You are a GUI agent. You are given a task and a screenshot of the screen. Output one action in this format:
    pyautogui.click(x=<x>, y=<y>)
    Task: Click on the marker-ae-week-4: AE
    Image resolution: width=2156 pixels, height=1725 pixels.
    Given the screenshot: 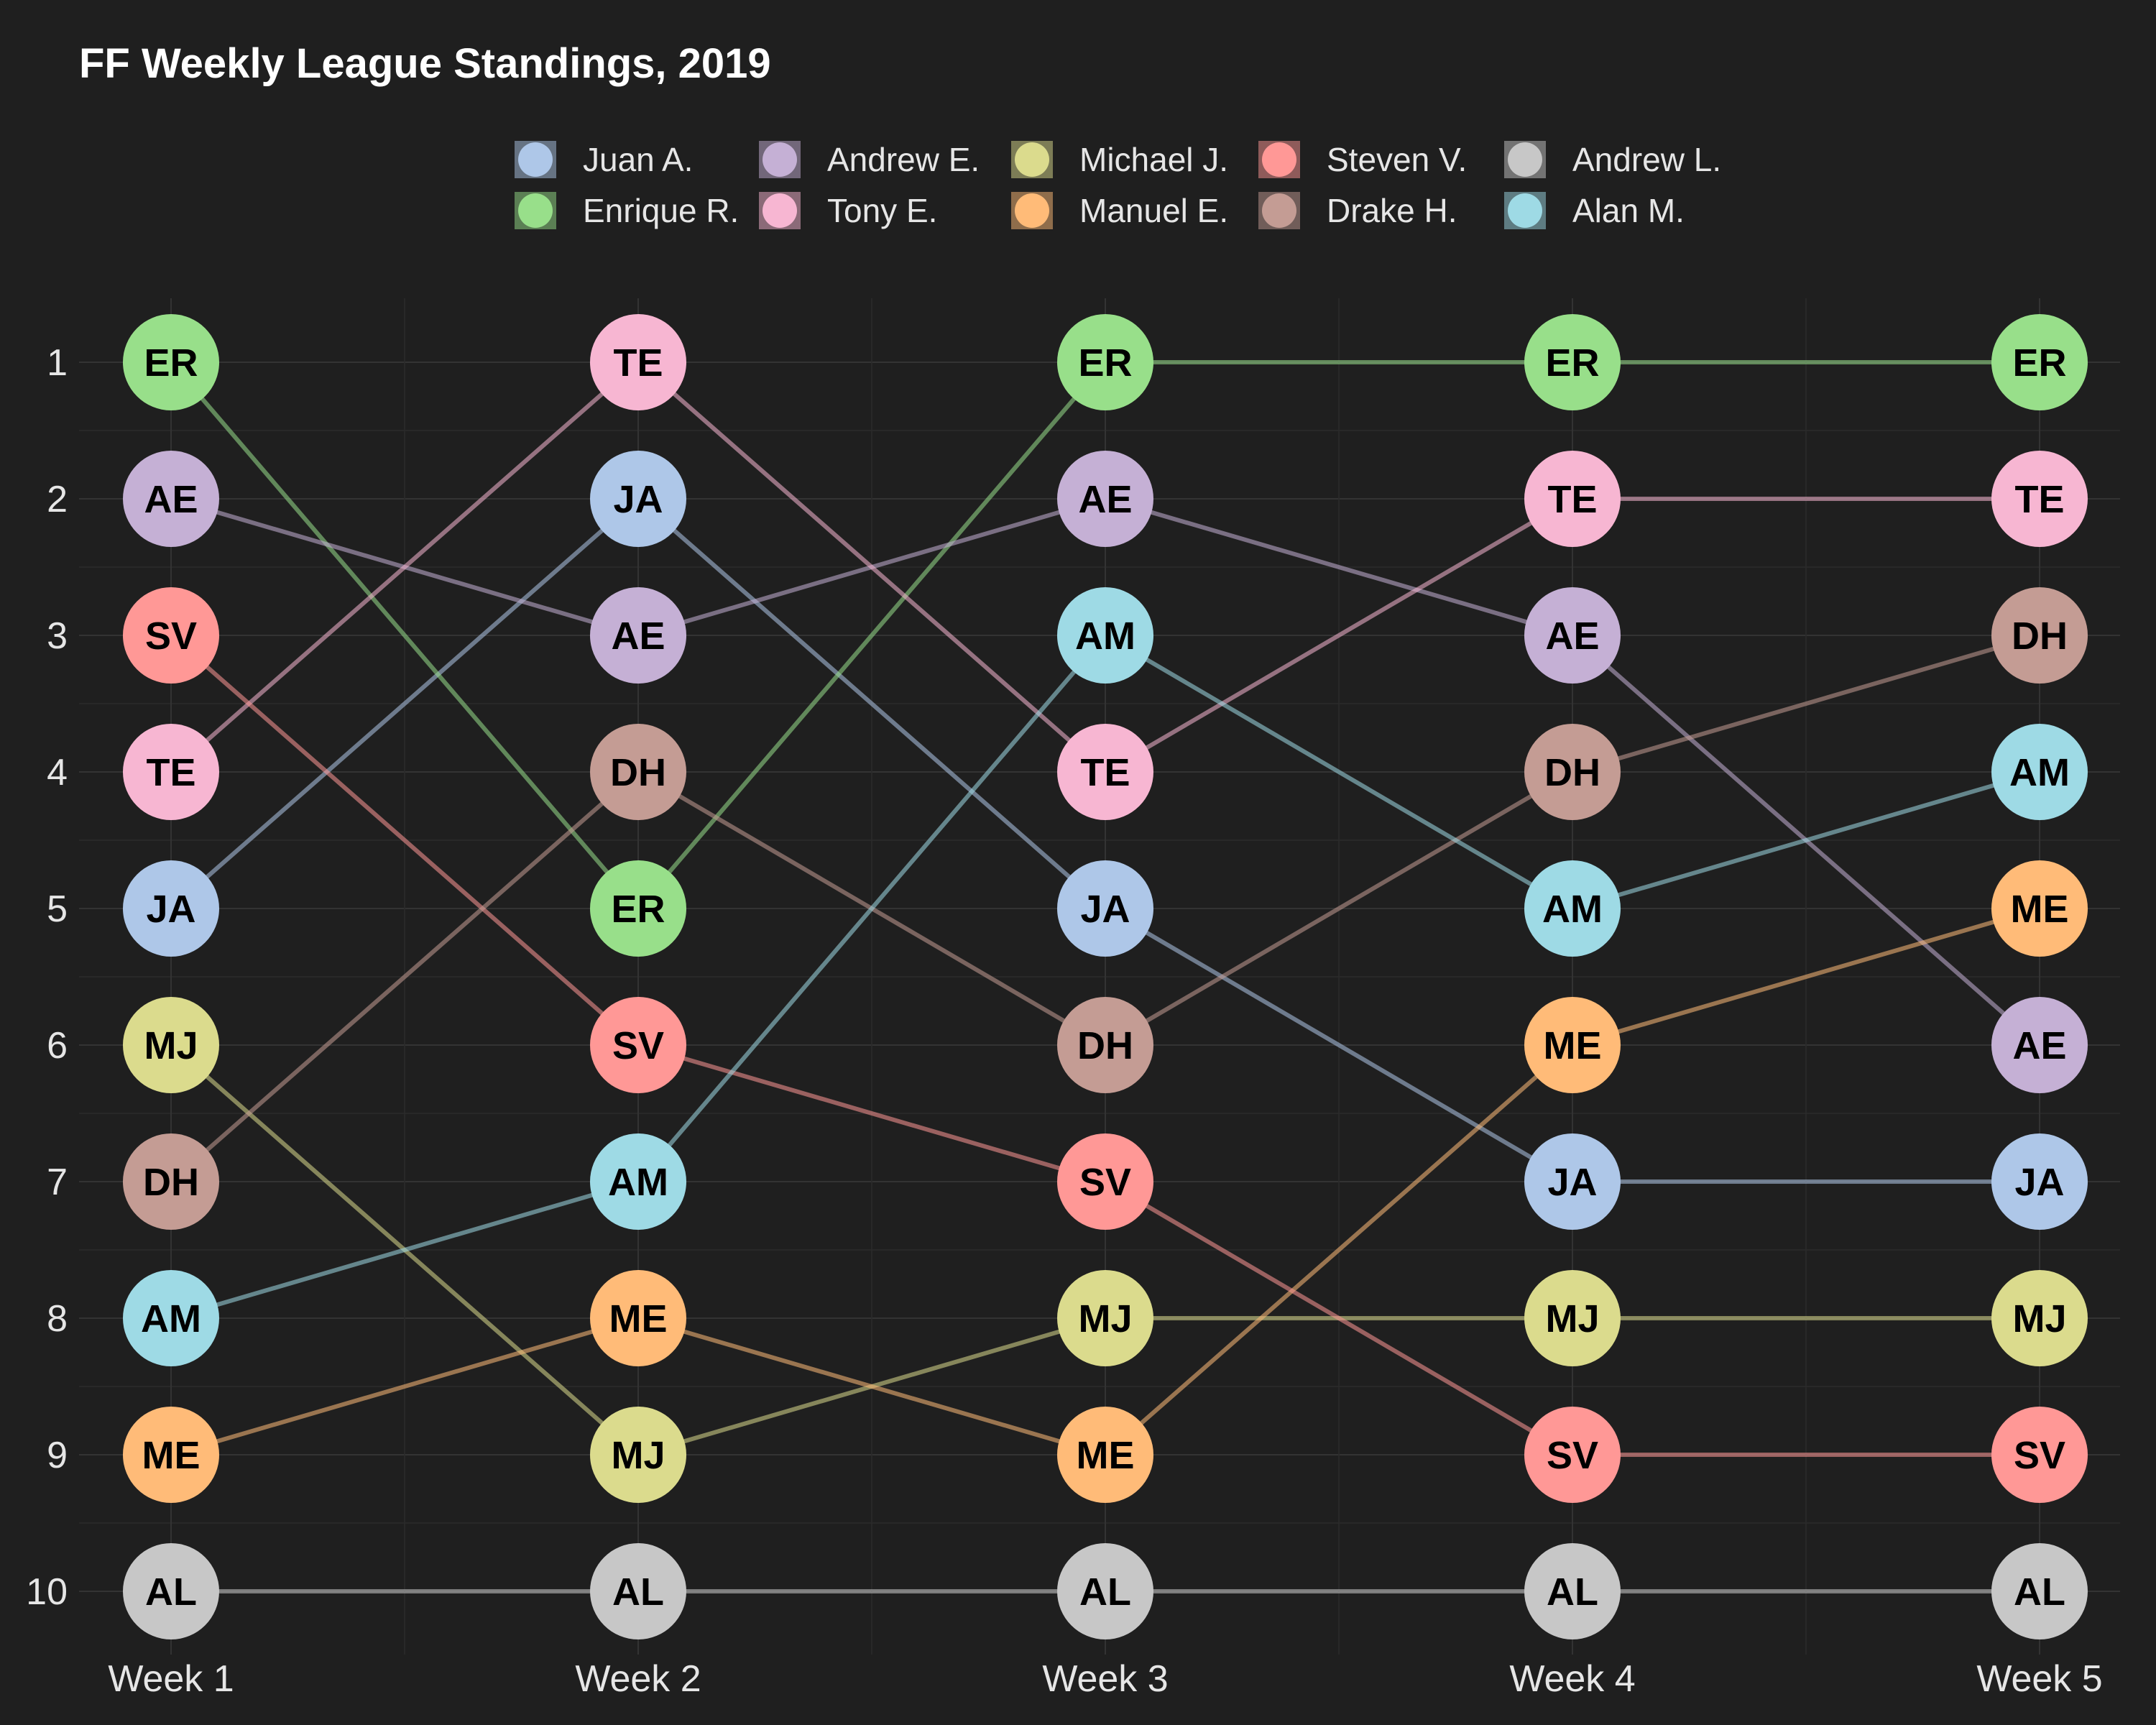 What is the action you would take?
    pyautogui.click(x=1572, y=635)
    